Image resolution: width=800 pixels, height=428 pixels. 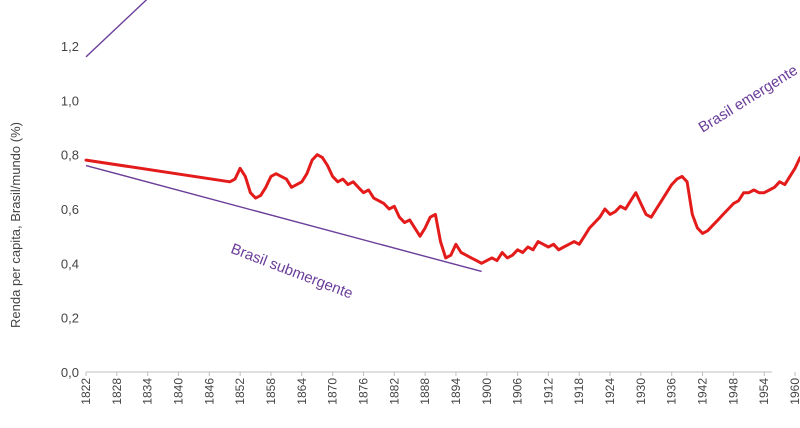 I want to click on y-tick-label: 0,4, so click(x=70, y=263).